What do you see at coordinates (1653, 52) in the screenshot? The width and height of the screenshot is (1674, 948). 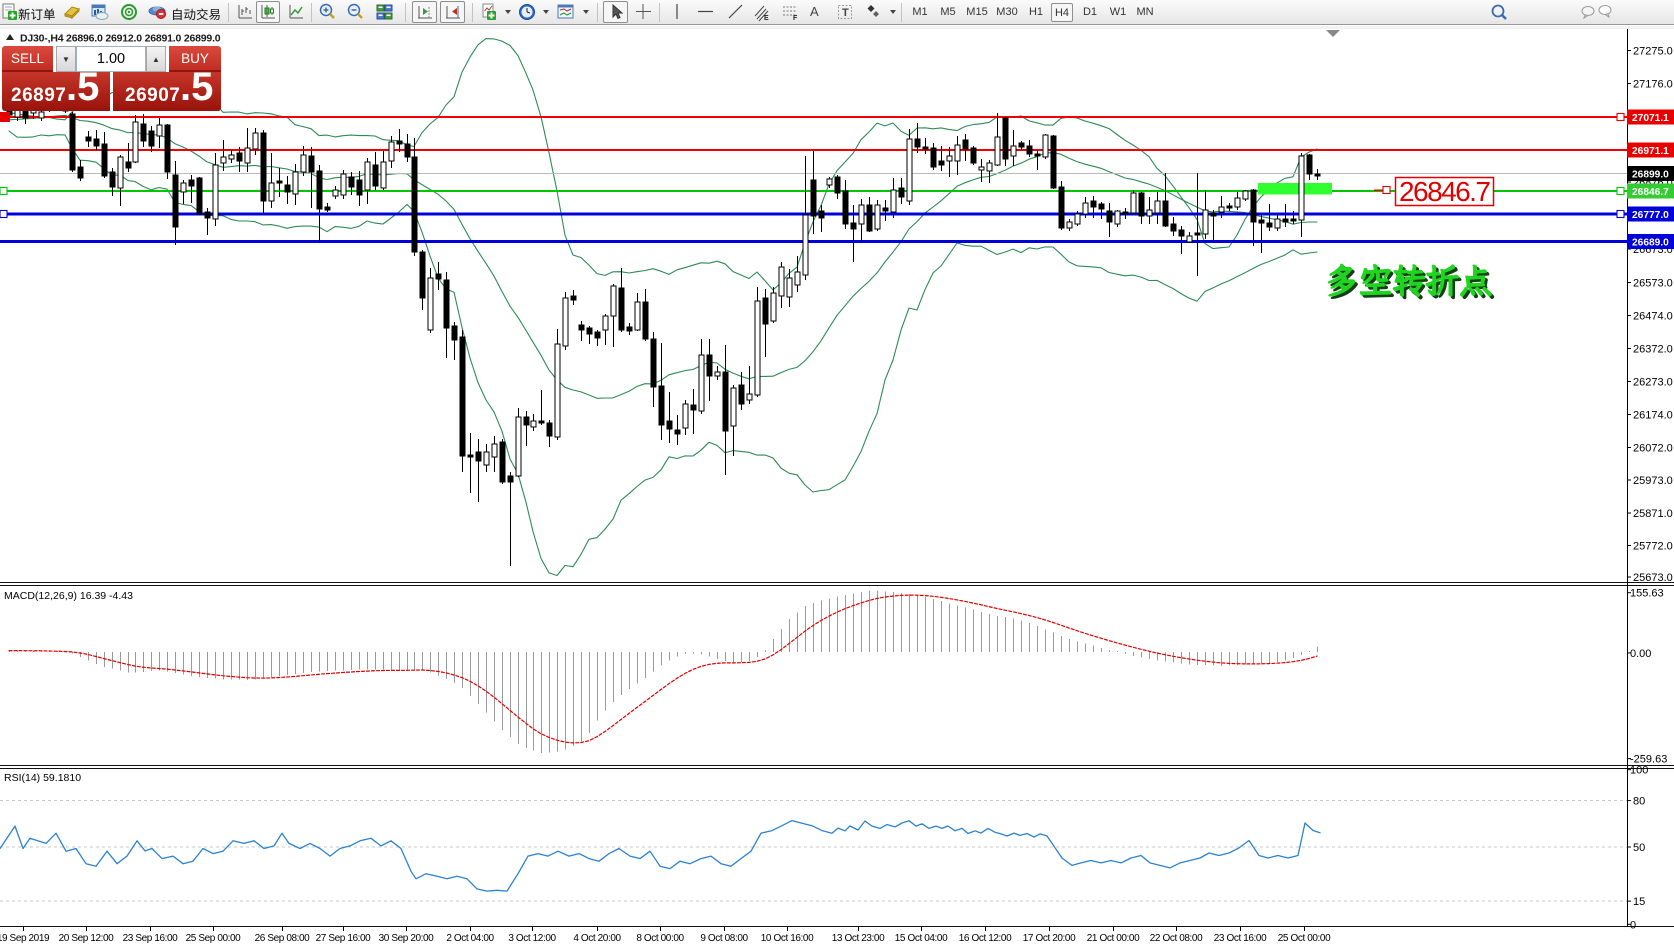 I see `svg-text: 27275.0` at bounding box center [1653, 52].